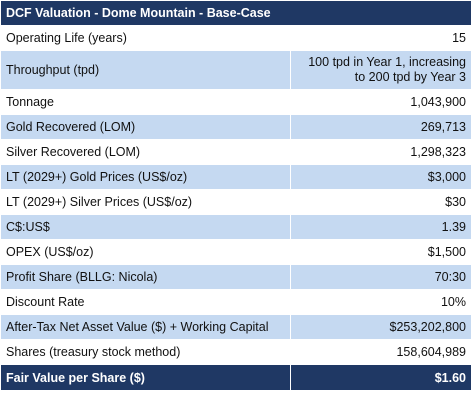  I want to click on row-value: 158,604,989, so click(381, 352).